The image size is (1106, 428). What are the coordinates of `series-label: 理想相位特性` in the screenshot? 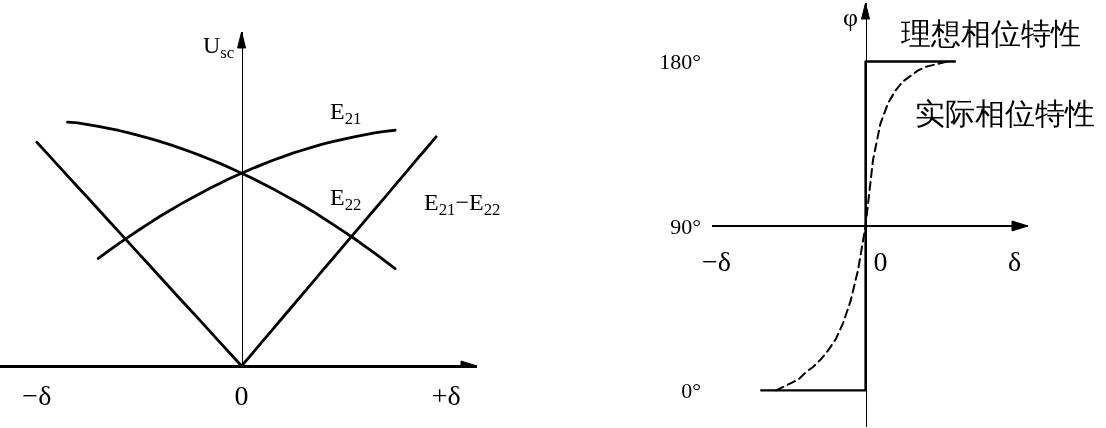 It's located at (991, 33).